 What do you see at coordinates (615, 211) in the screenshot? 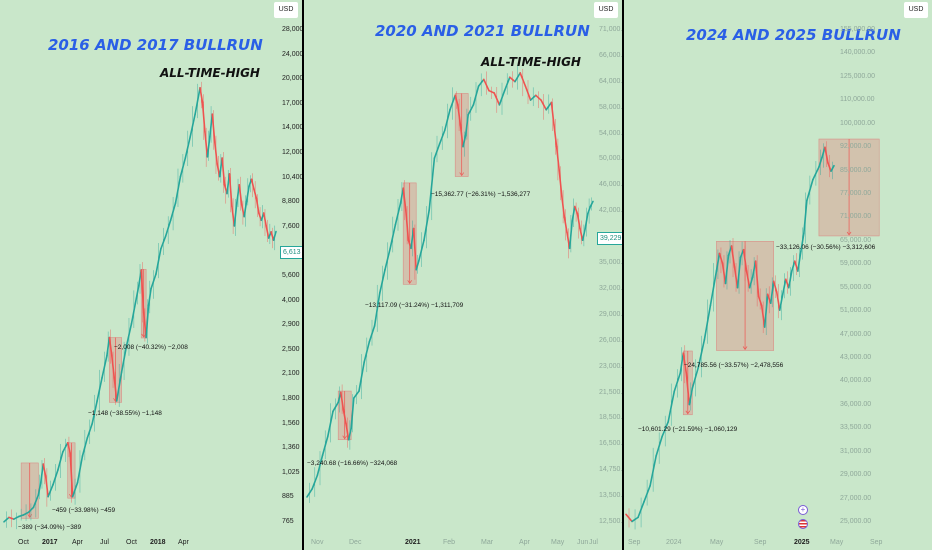
I see `y-tick-label: 42,000.00` at bounding box center [615, 211].